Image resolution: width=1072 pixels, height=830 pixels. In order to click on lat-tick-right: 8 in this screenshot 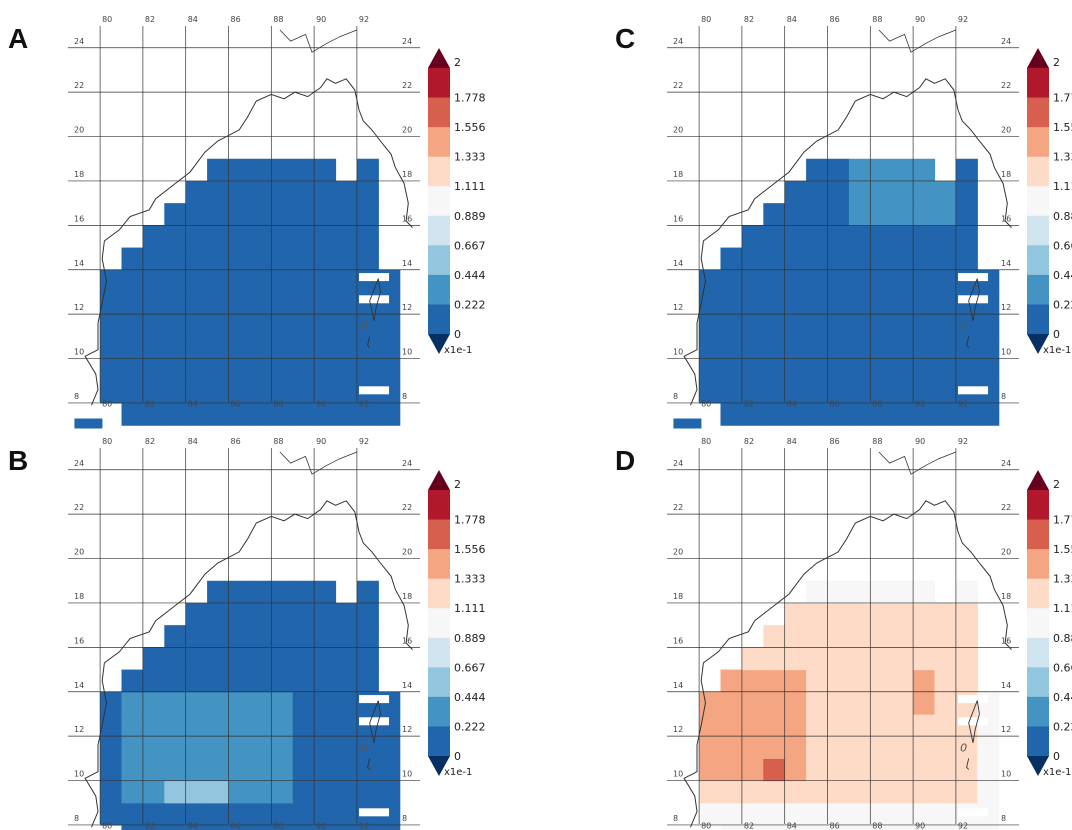, I will do `click(1003, 818)`.